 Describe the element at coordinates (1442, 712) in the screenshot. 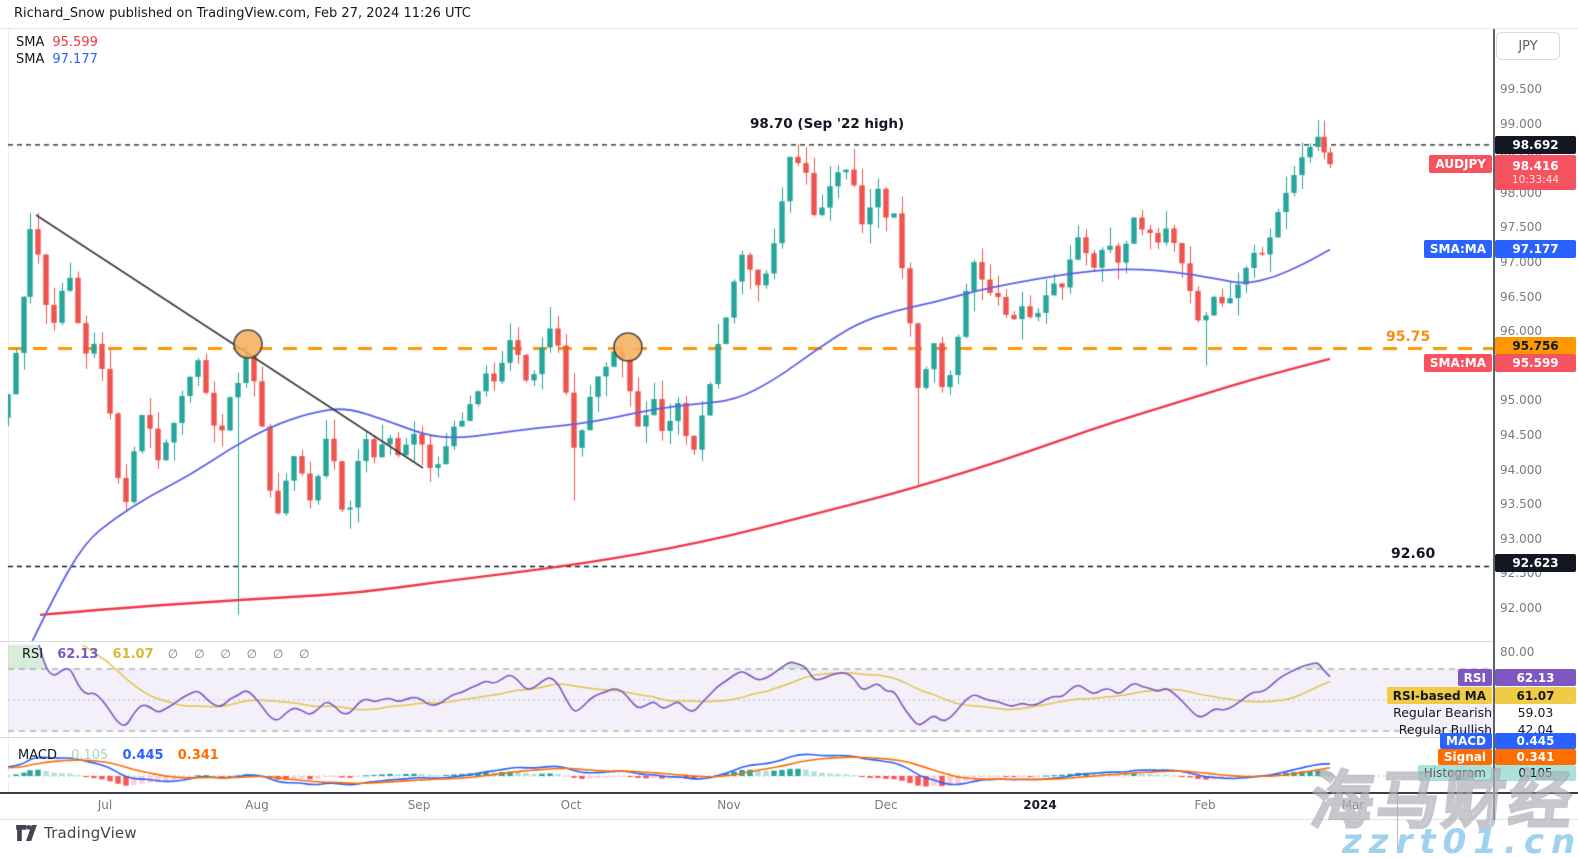

I see `regular-bearish-label: Regular Bearish` at that location.